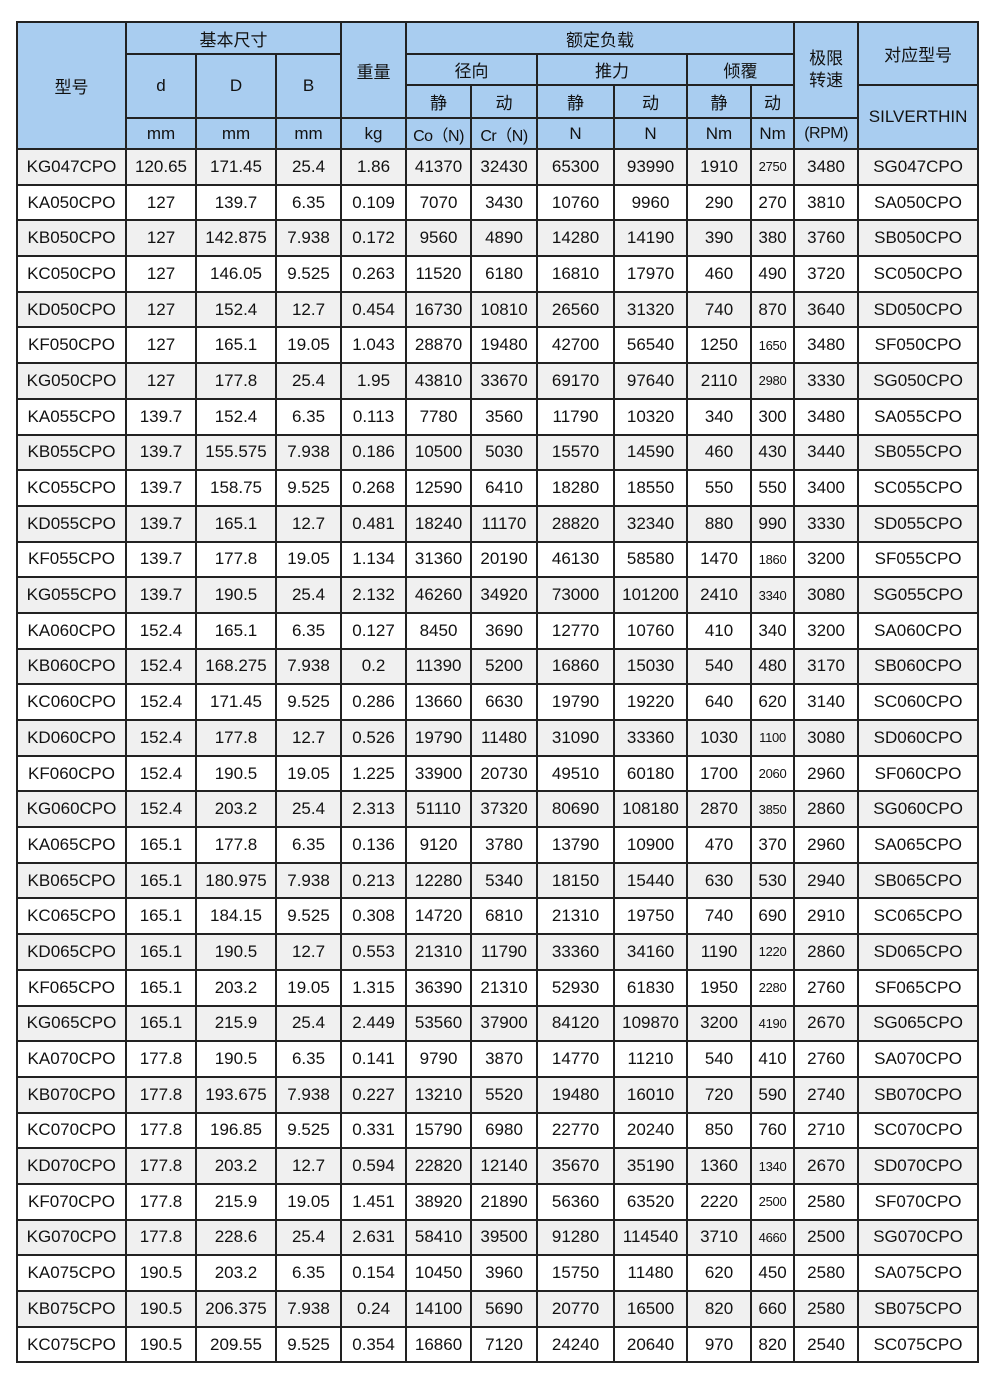 The height and width of the screenshot is (1389, 1000). What do you see at coordinates (773, 1309) in the screenshot?
I see `value-cell: 660` at bounding box center [773, 1309].